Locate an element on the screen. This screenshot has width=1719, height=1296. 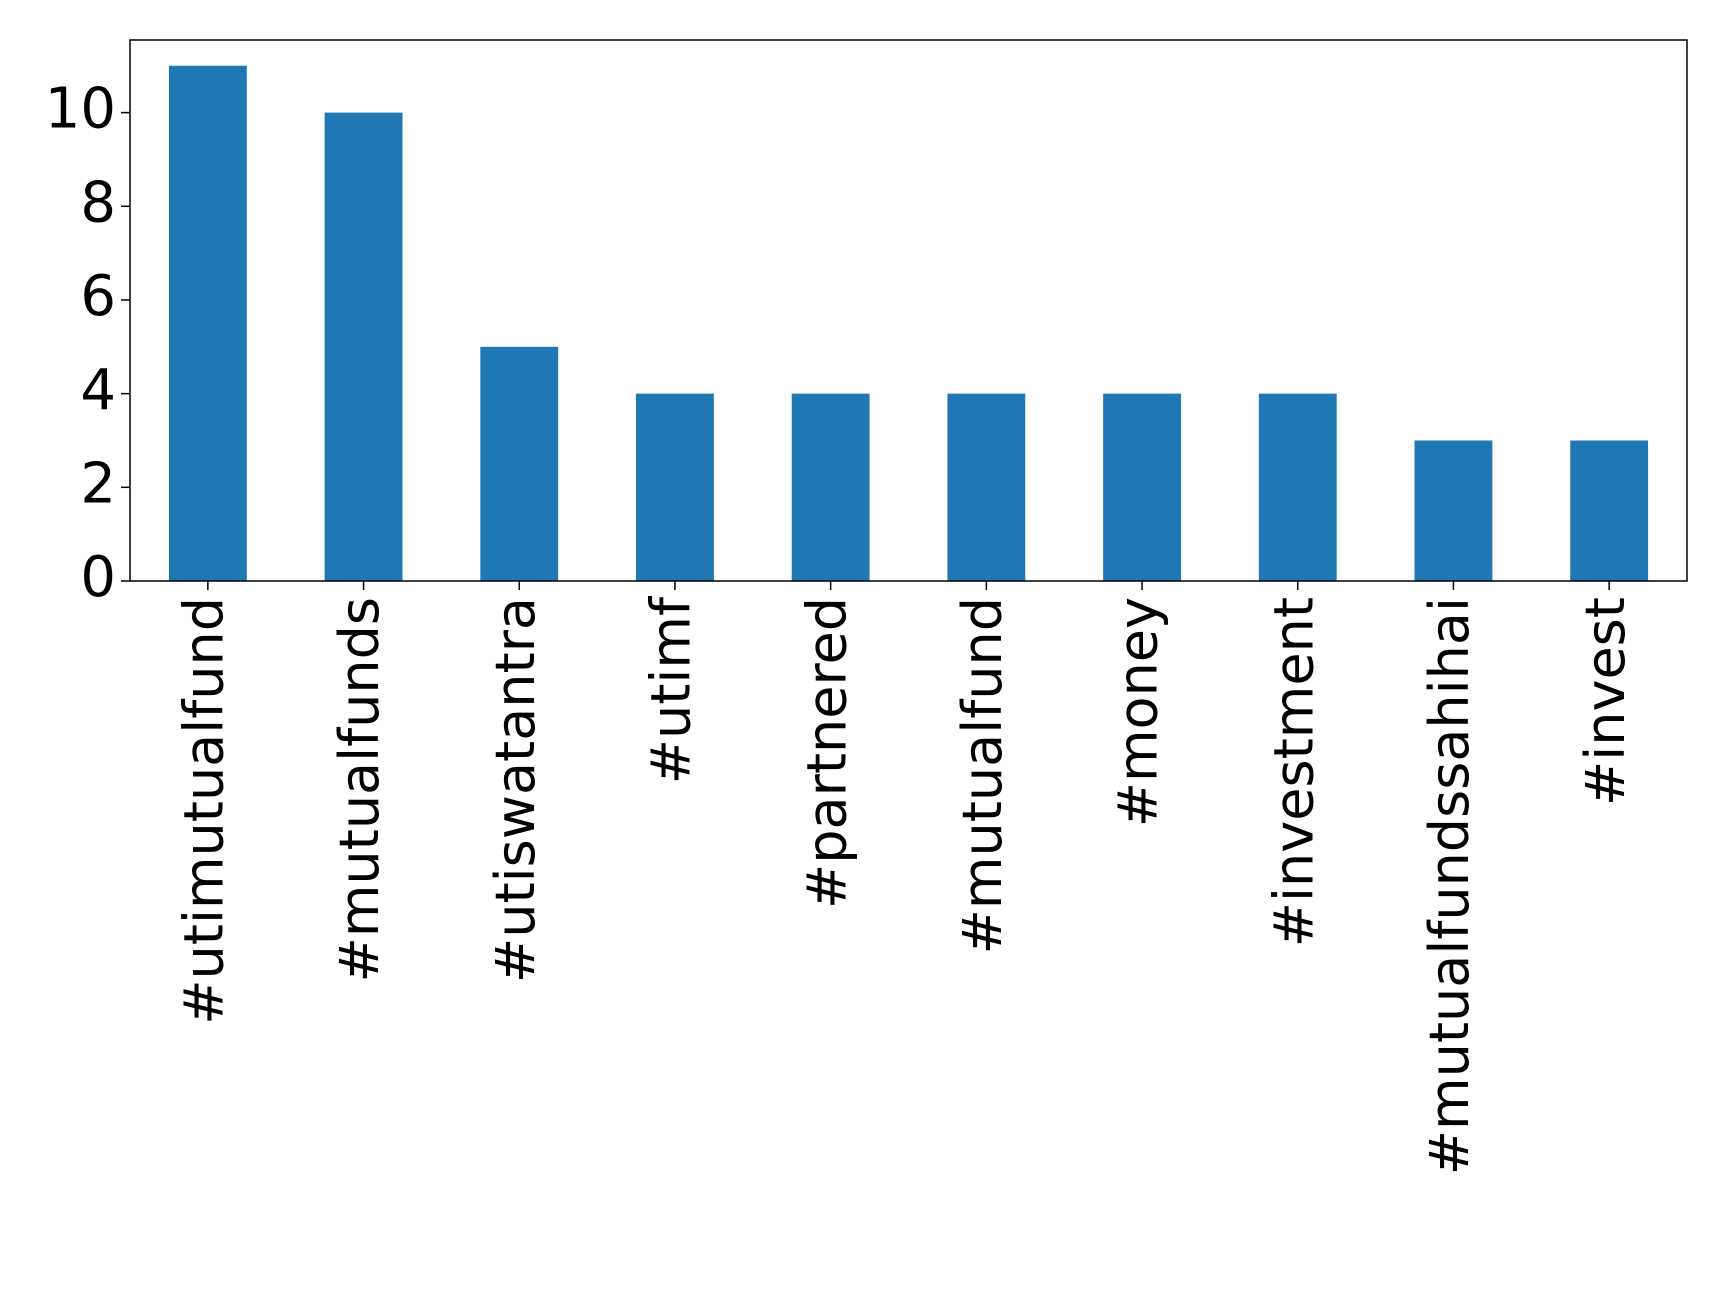
x-tick-label: #partnered is located at coordinates (826, 753).